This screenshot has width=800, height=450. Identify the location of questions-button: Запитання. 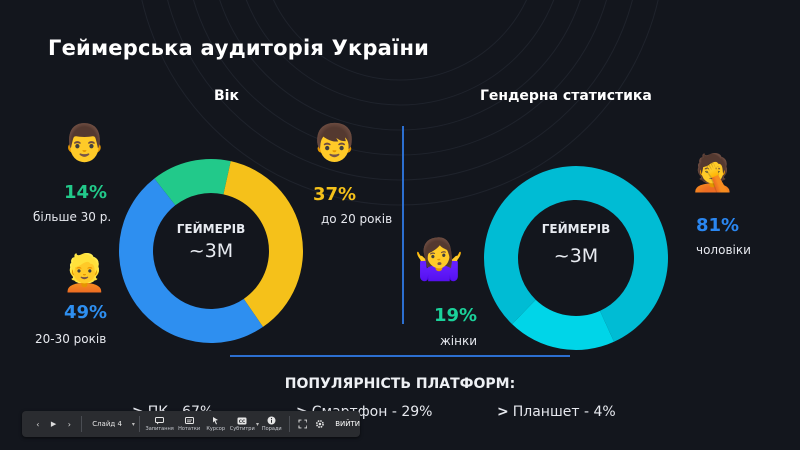
(159, 424).